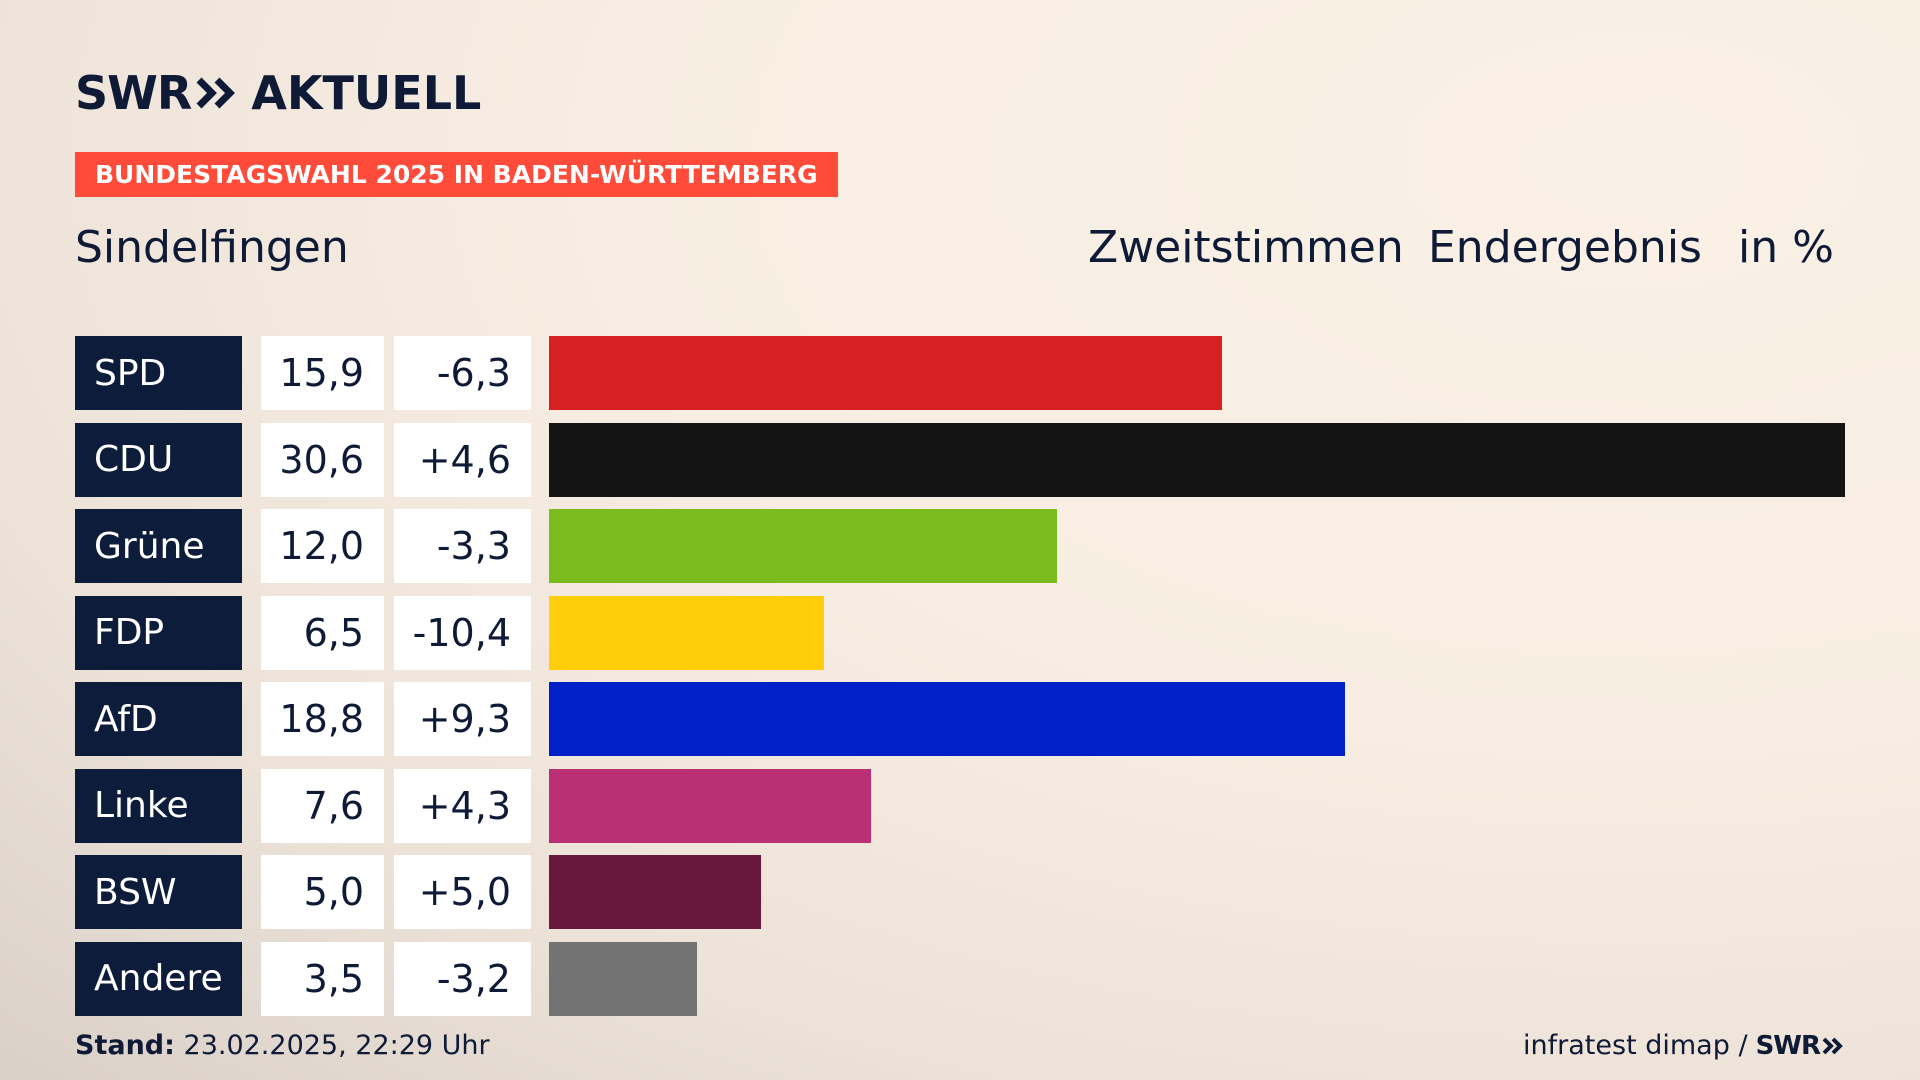  I want to click on vote-share-value: 12,0, so click(322, 546).